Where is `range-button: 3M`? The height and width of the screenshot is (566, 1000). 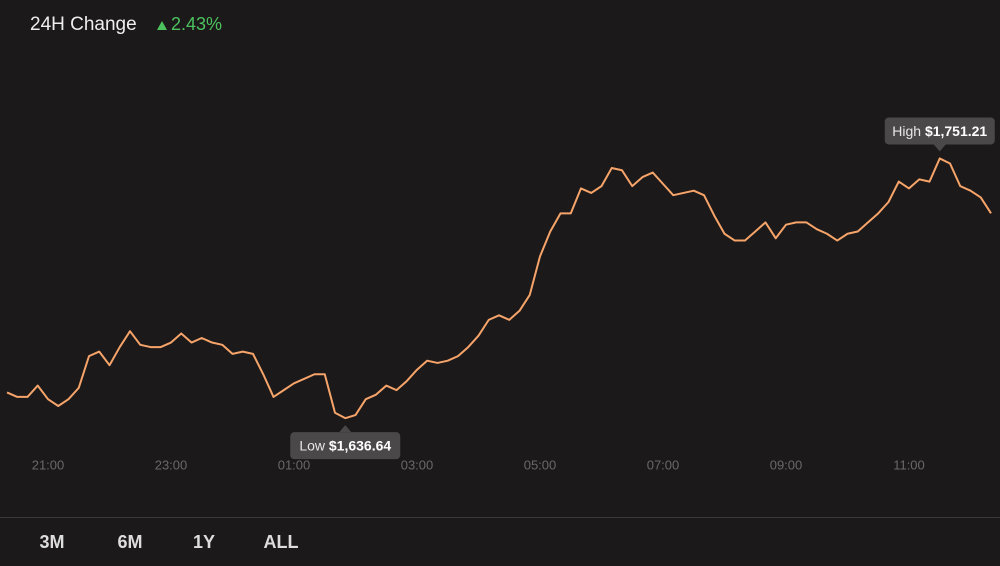 range-button: 3M is located at coordinates (51, 542).